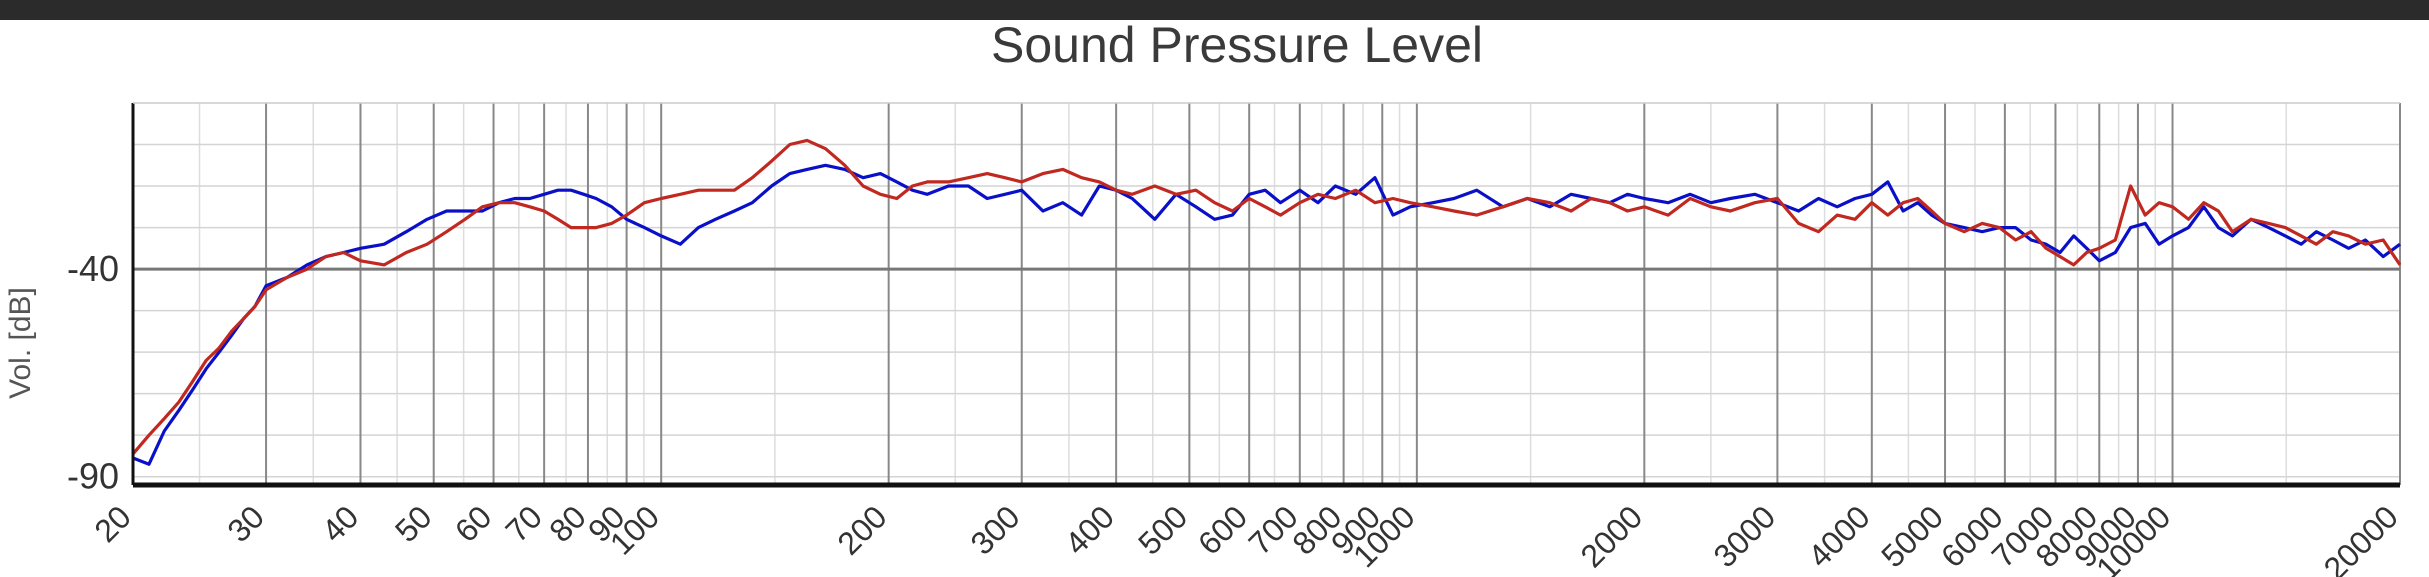  What do you see at coordinates (1162, 529) in the screenshot?
I see `x-tick-label: 500` at bounding box center [1162, 529].